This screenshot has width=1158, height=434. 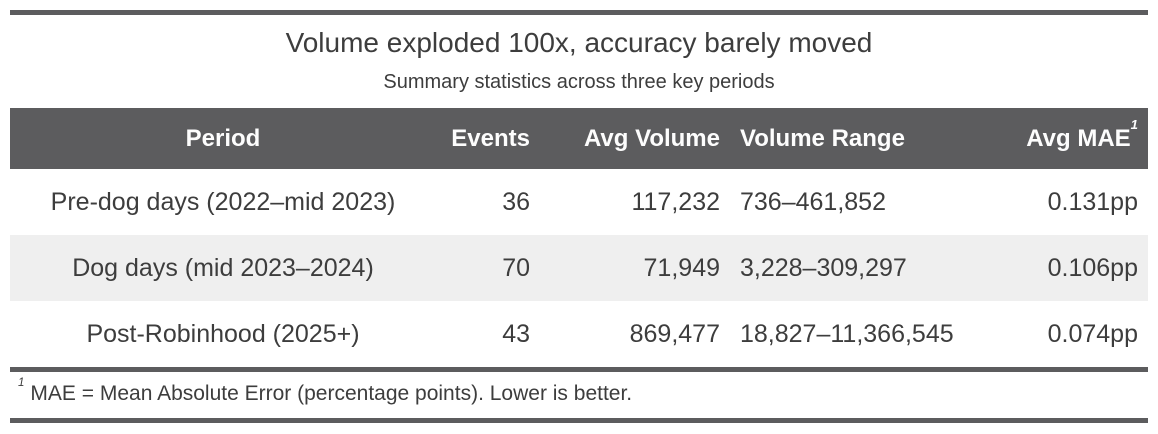 What do you see at coordinates (579, 420) in the screenshot?
I see `bottom-rule` at bounding box center [579, 420].